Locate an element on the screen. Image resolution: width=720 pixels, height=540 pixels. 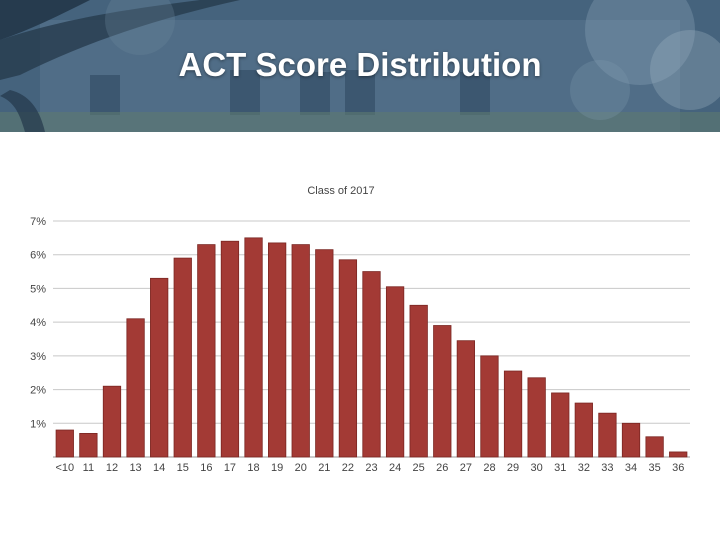
x-tick-label: 29 is located at coordinates (513, 468).